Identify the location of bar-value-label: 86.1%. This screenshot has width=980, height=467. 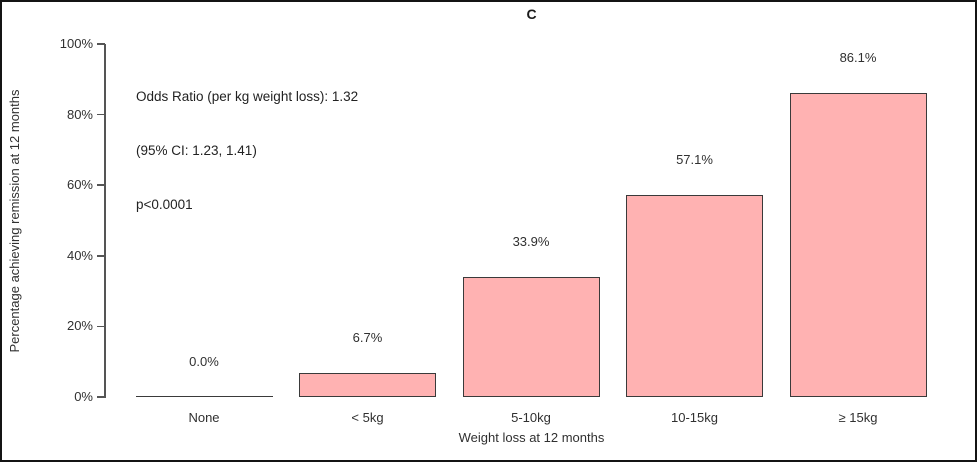
(858, 58).